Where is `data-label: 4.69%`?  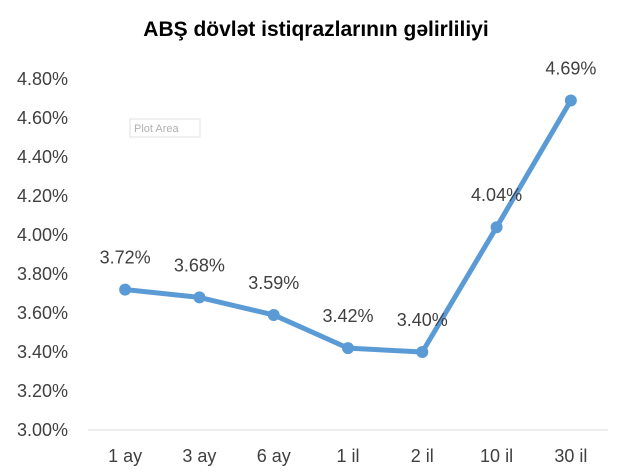 data-label: 4.69% is located at coordinates (570, 68).